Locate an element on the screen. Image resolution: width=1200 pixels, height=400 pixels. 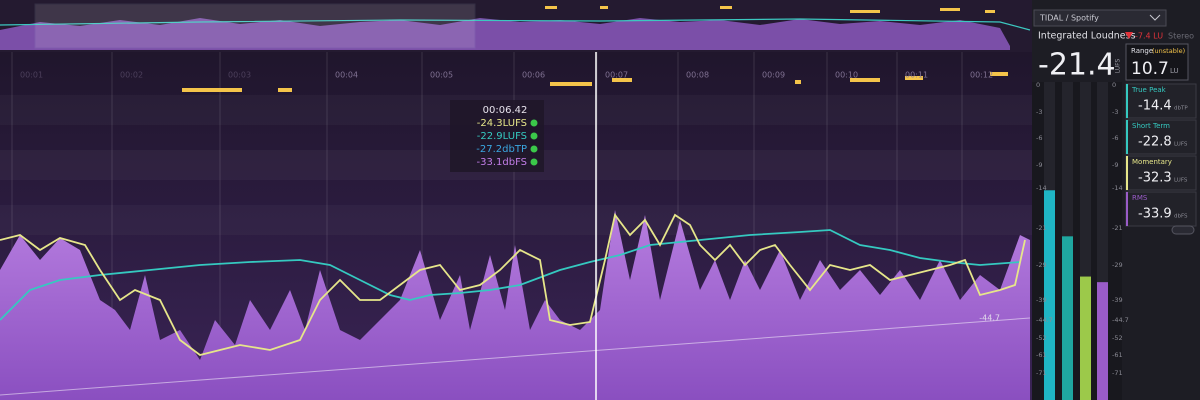
delta-icon is located at coordinates (1129, 35).